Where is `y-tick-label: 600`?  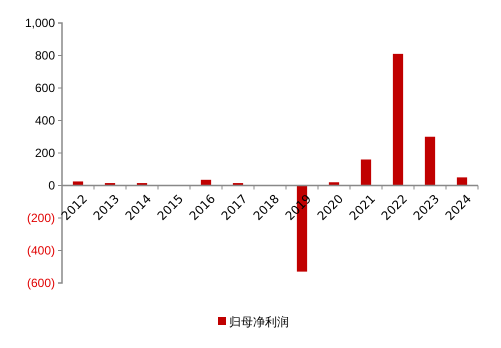 y-tick-label: 600 is located at coordinates (45, 87).